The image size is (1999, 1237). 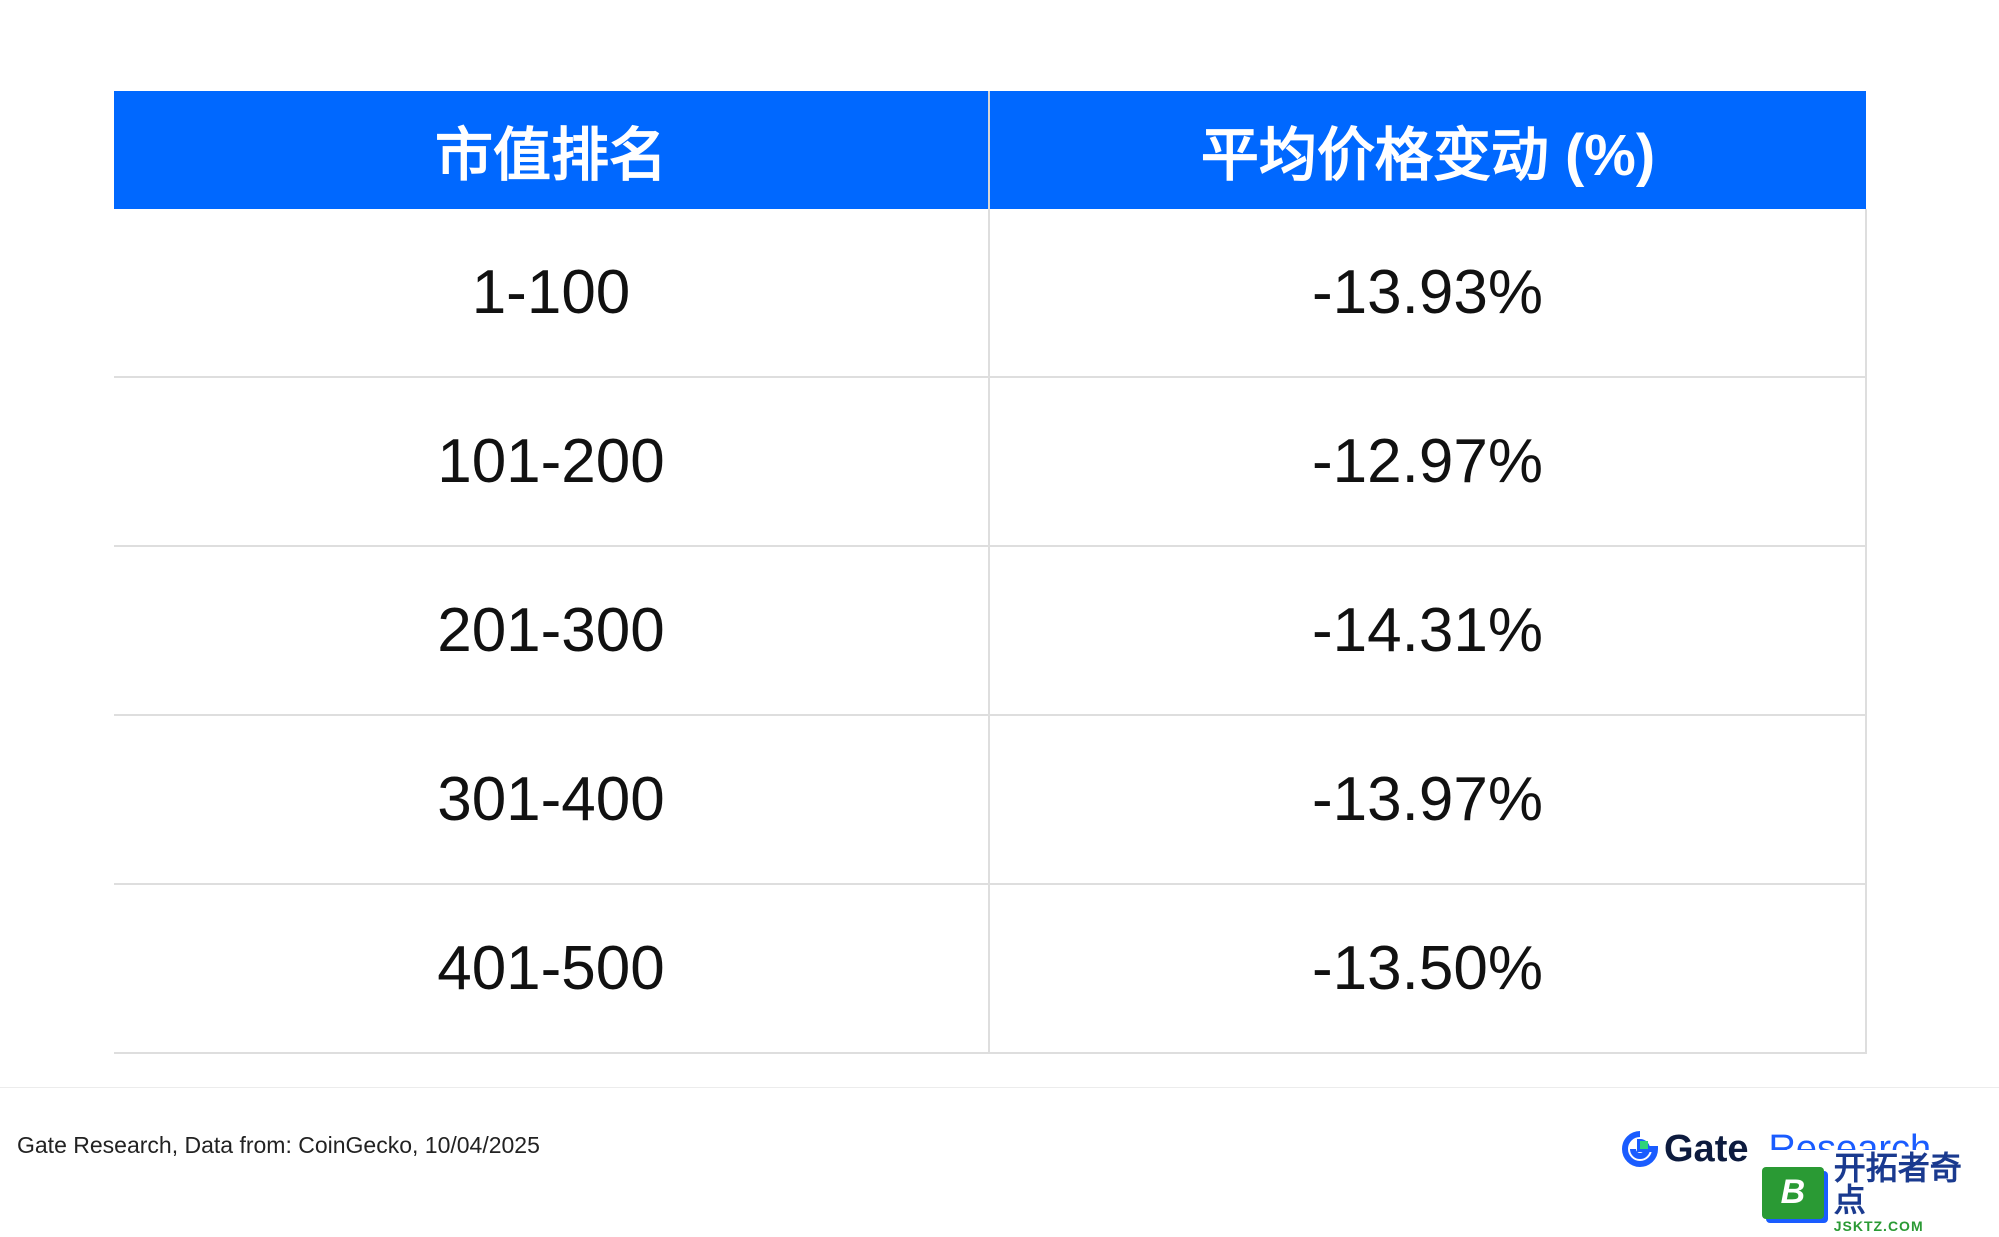 What do you see at coordinates (1878, 1226) in the screenshot?
I see `badge-domain-text: JSKTZ.COM` at bounding box center [1878, 1226].